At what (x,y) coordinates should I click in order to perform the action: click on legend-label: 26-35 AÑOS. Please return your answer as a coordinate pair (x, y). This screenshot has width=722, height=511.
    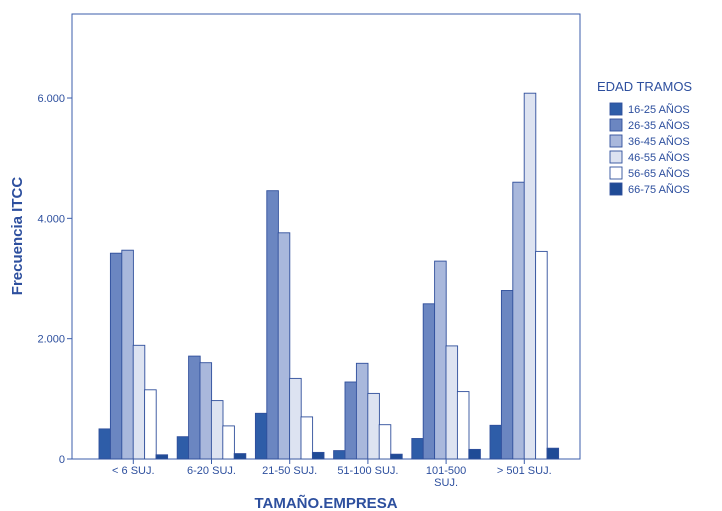
    Looking at the image, I should click on (659, 125).